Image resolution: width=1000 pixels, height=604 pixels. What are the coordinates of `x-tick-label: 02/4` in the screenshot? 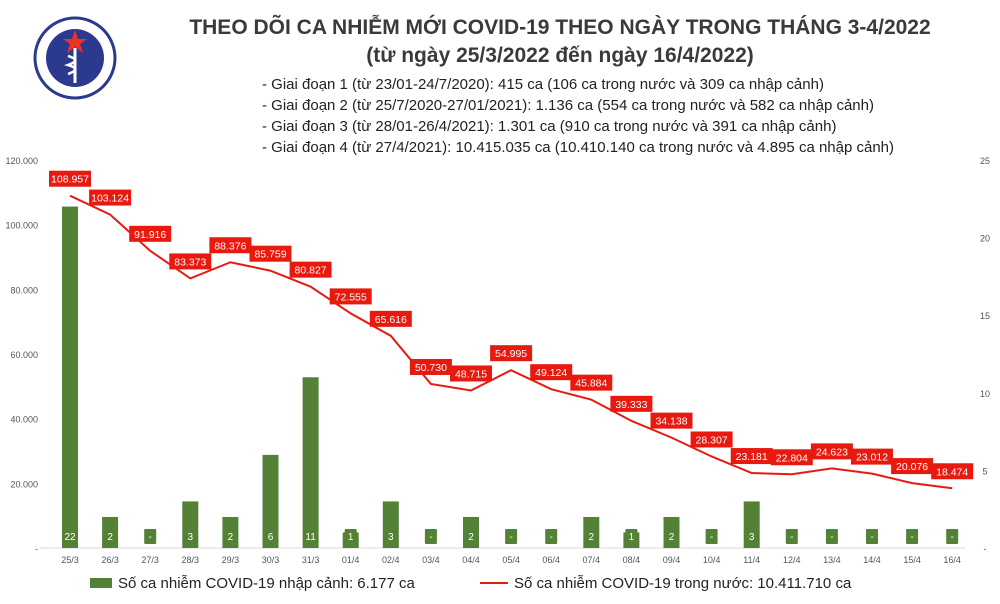 It's located at (391, 560).